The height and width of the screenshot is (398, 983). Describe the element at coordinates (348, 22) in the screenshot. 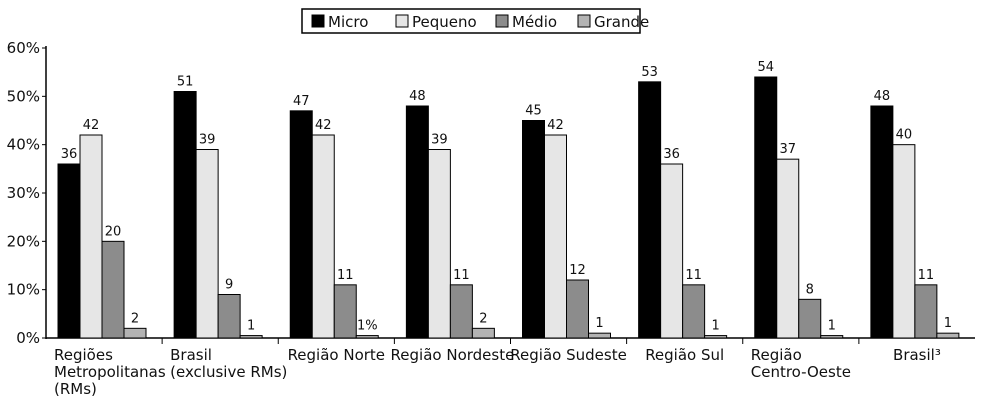

I see `legend-label: Micro` at that location.